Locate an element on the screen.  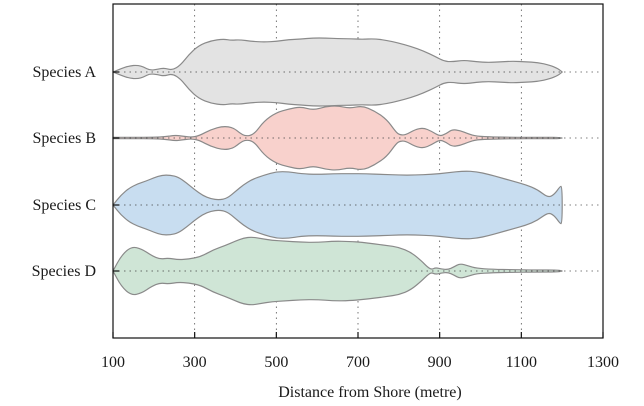
category-label: Species B is located at coordinates (64, 138).